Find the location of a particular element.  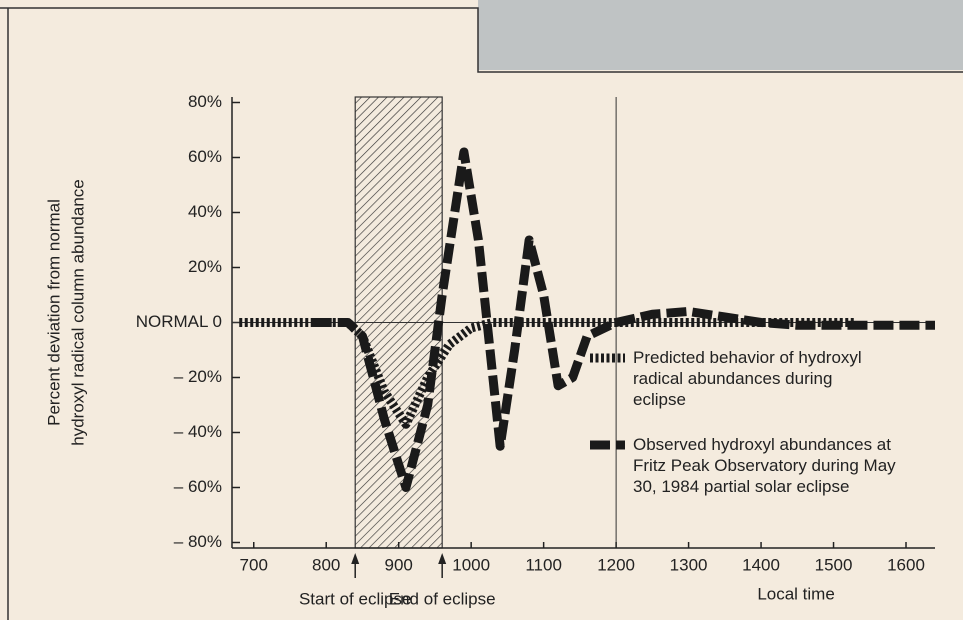

x-tick-label: 1400 is located at coordinates (761, 564).